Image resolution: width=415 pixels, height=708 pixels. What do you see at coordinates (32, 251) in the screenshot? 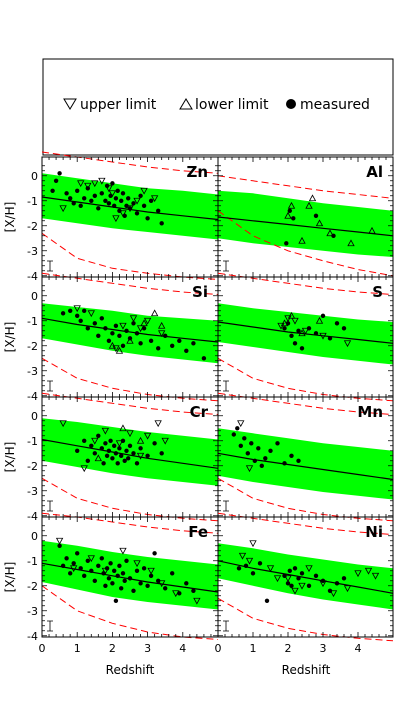
I see `y-tick-label: -3` at bounding box center [32, 251].